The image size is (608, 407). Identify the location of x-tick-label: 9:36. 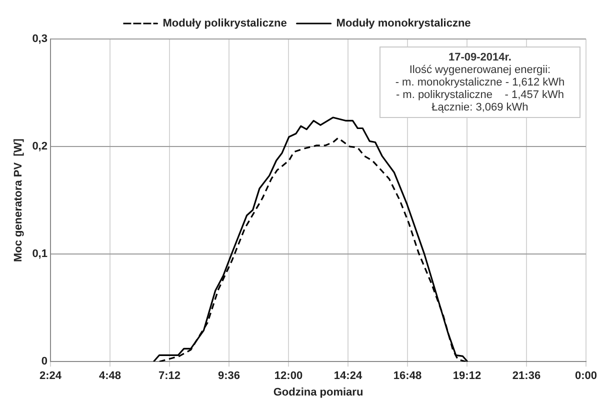
(229, 376).